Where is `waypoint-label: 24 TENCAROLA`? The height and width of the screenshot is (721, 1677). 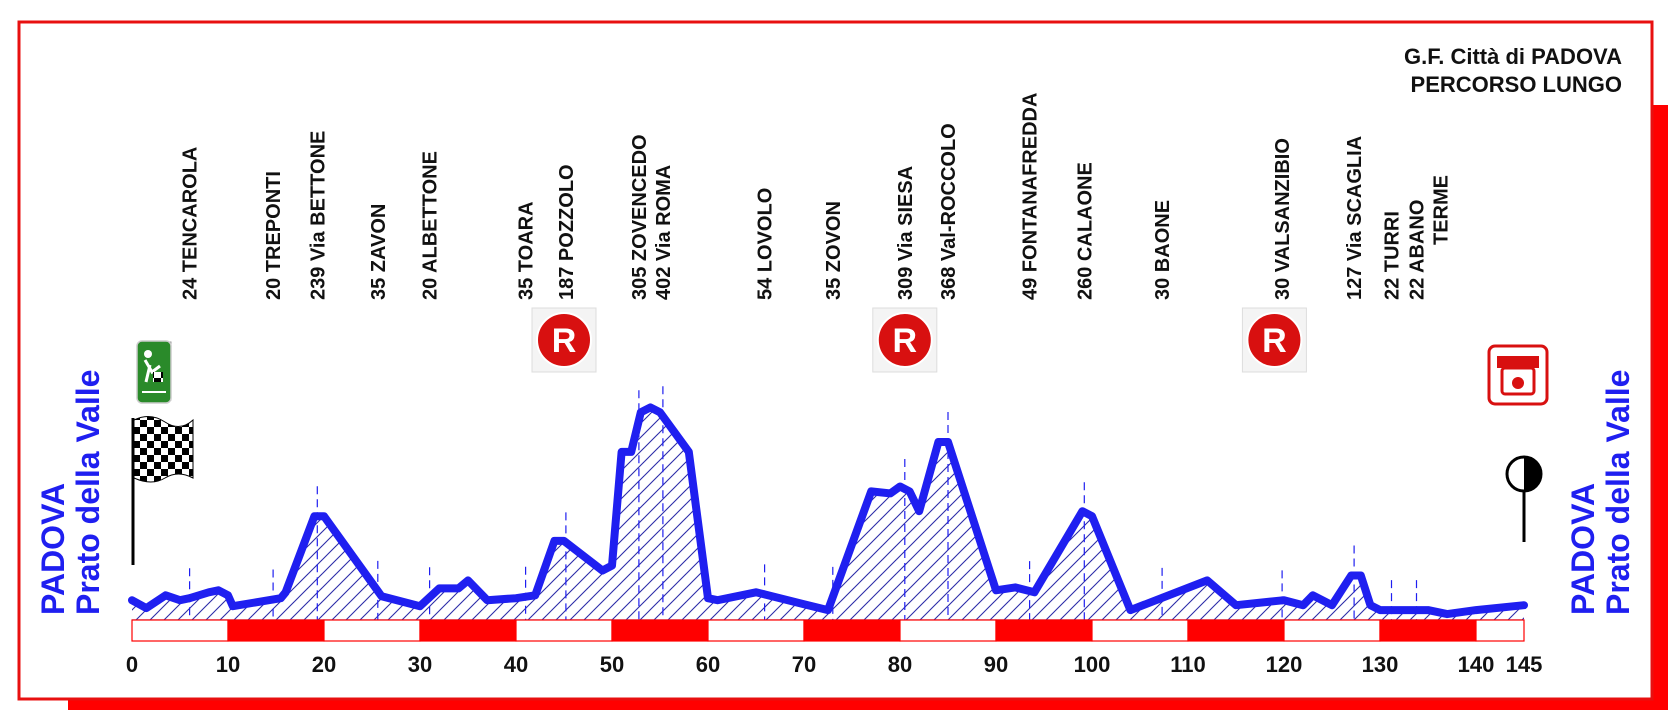 waypoint-label: 24 TENCAROLA is located at coordinates (191, 223).